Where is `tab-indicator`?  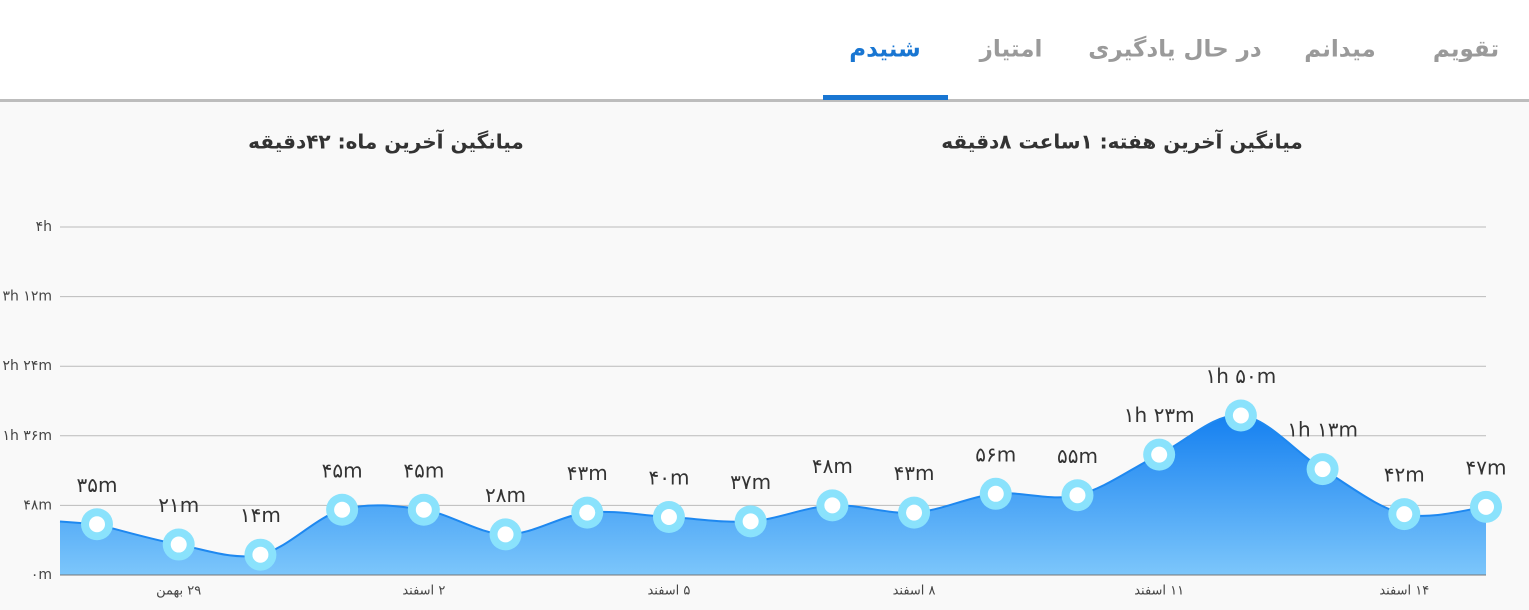 tab-indicator is located at coordinates (885, 97).